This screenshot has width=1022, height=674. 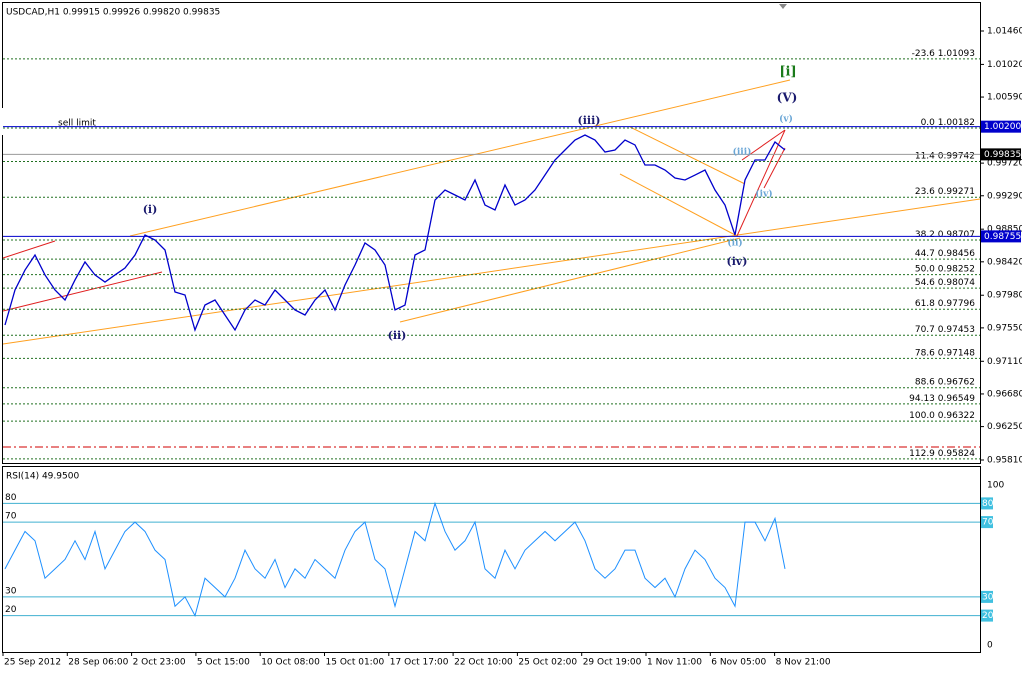 I want to click on fib-price: 0.99742, so click(x=956, y=156).